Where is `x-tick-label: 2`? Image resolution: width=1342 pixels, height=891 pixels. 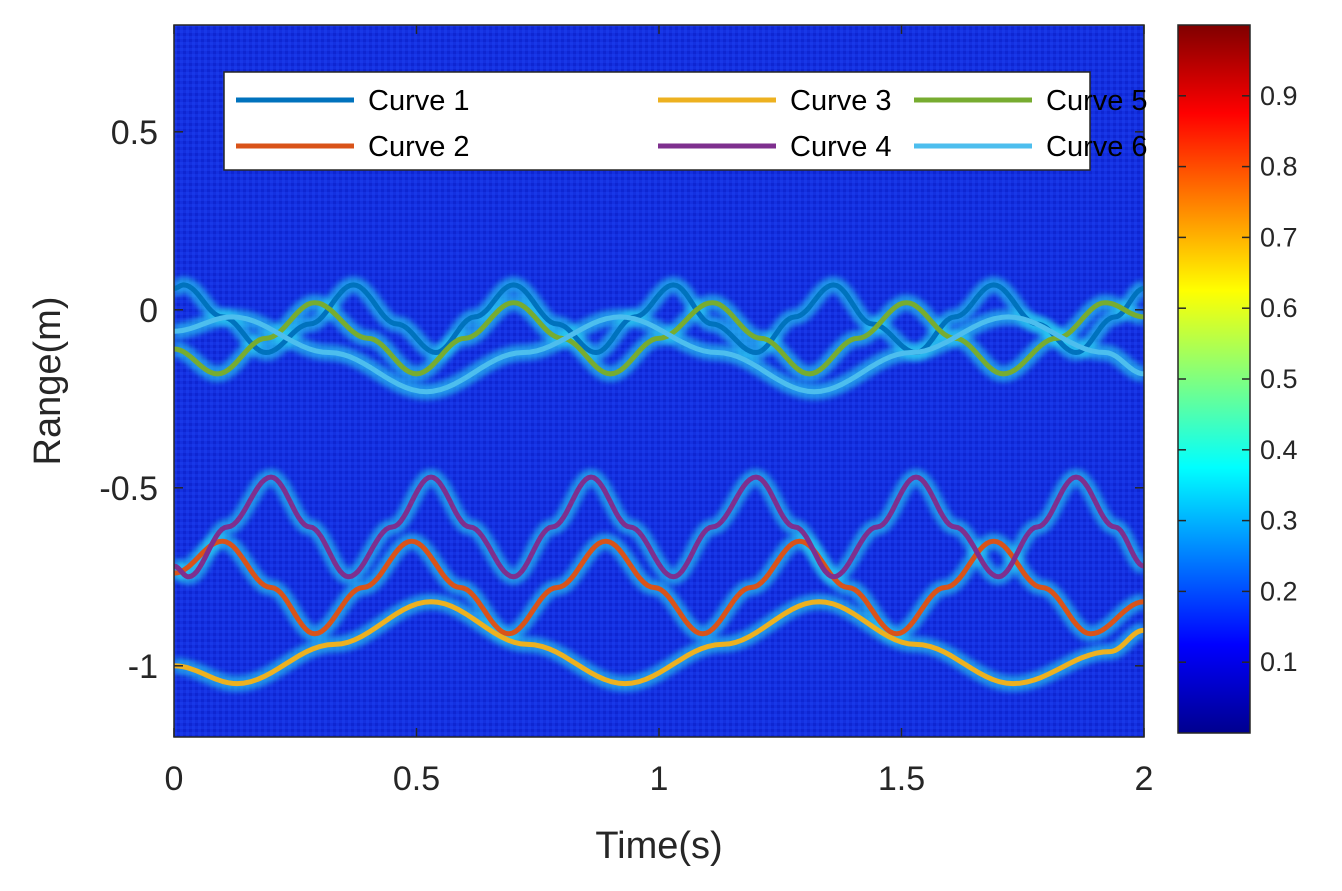 x-tick-label: 2 is located at coordinates (1144, 779).